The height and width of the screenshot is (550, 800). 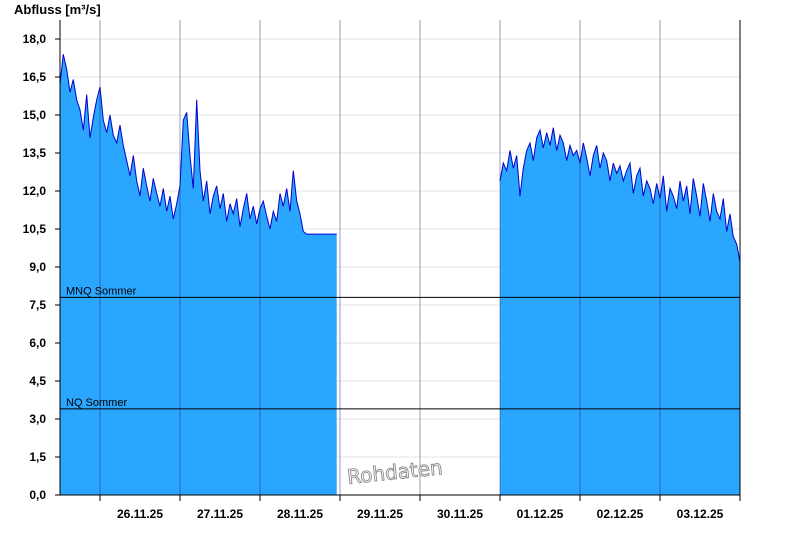 I want to click on y-tick-label: 13,5, so click(x=35, y=153).